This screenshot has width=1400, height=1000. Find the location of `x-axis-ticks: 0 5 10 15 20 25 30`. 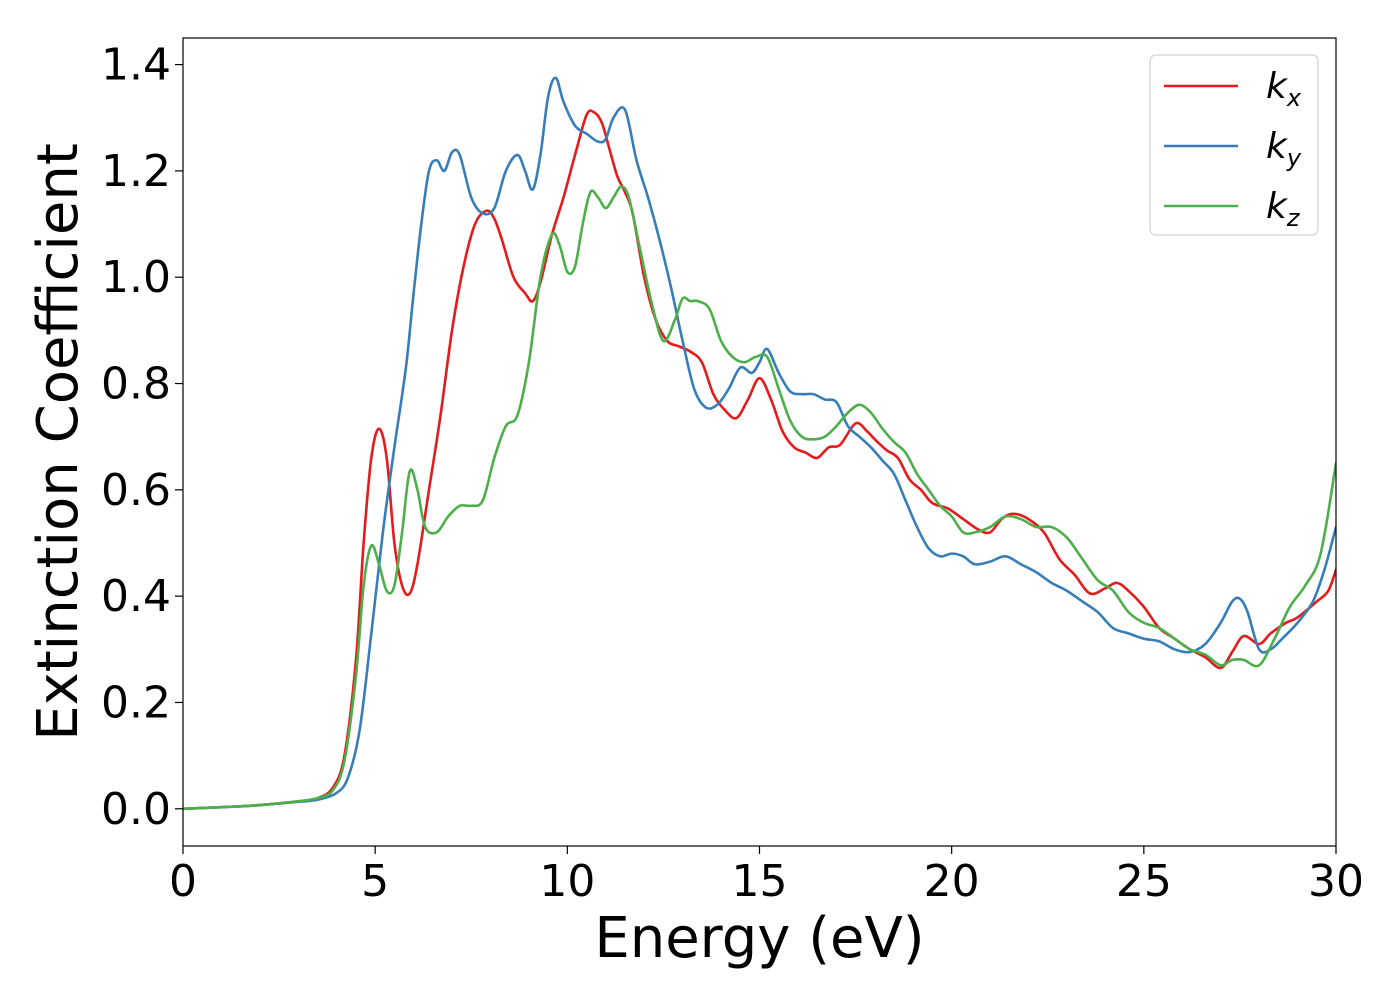

x-axis-ticks: 0 5 10 15 20 25 30 is located at coordinates (766, 876).